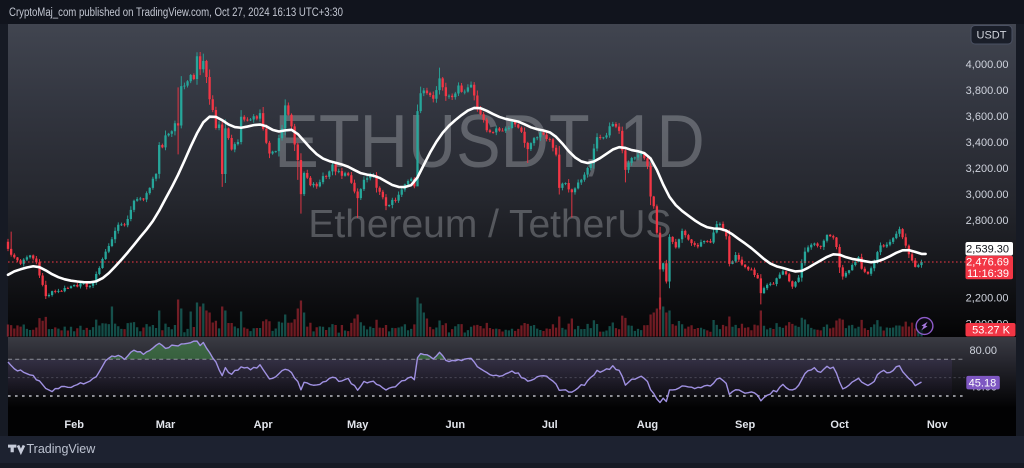 This screenshot has width=1024, height=468. Describe the element at coordinates (987, 169) in the screenshot. I see `svg-text: 3,200.00` at that location.